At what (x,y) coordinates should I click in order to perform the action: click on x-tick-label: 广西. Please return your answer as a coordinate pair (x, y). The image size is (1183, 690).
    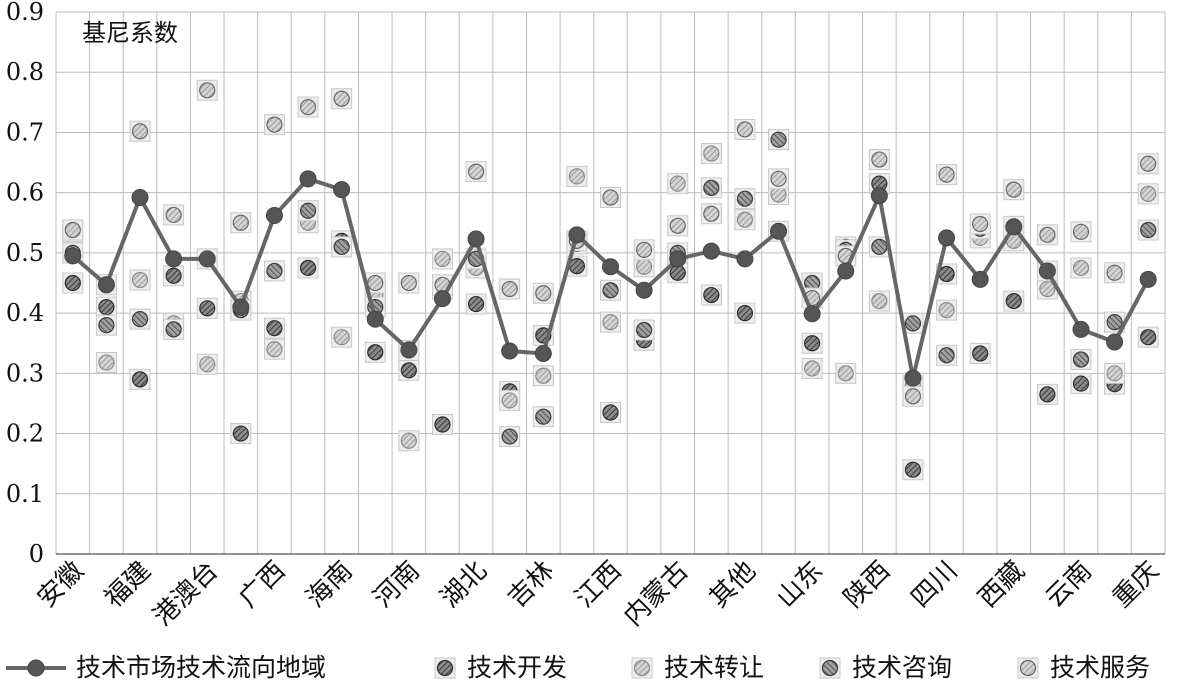
    Looking at the image, I should click on (262, 585).